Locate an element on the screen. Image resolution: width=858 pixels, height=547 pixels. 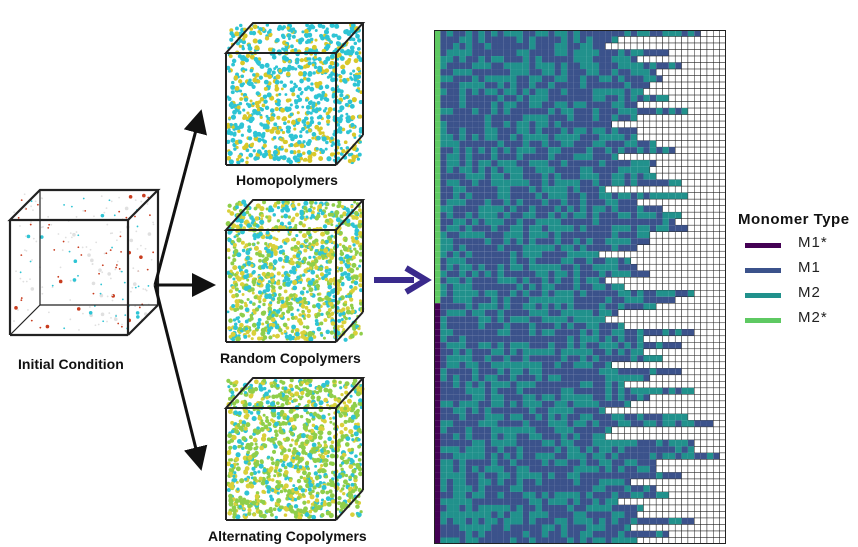
legend-label: M1 is located at coordinates (809, 267).